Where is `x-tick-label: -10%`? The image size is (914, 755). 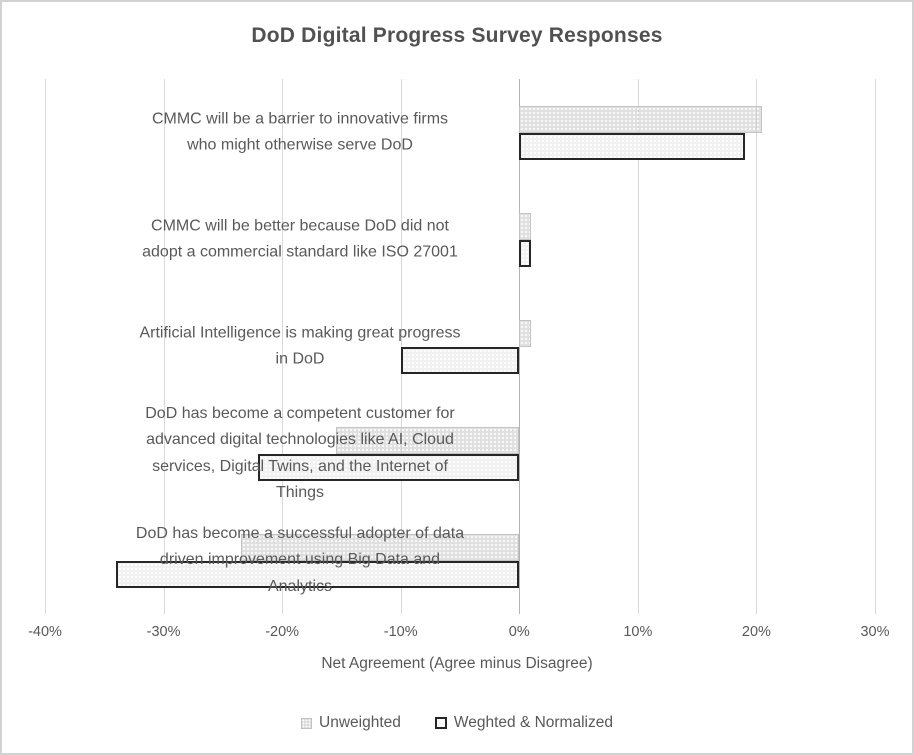 x-tick-label: -10% is located at coordinates (400, 632).